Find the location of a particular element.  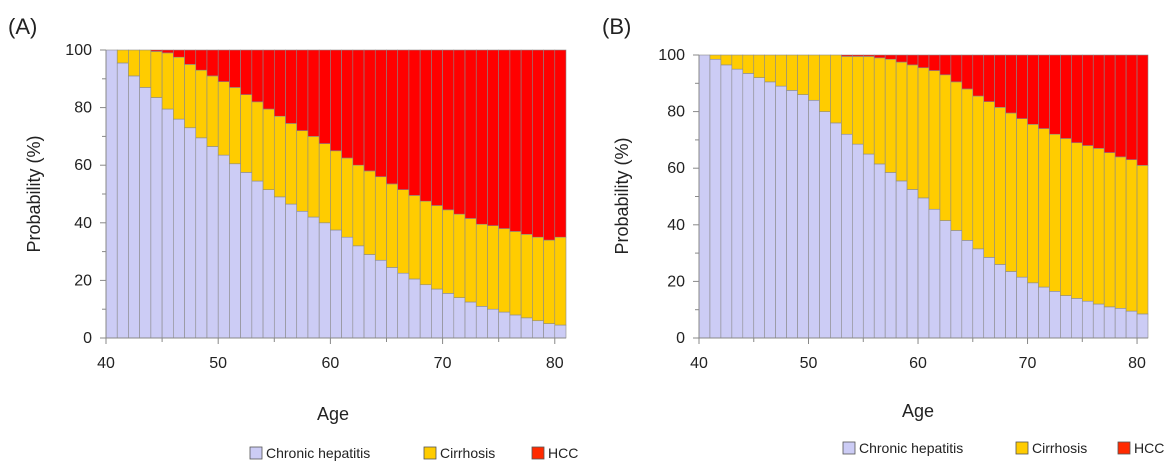

legend-item: Chronic hepatitis is located at coordinates (902, 448).